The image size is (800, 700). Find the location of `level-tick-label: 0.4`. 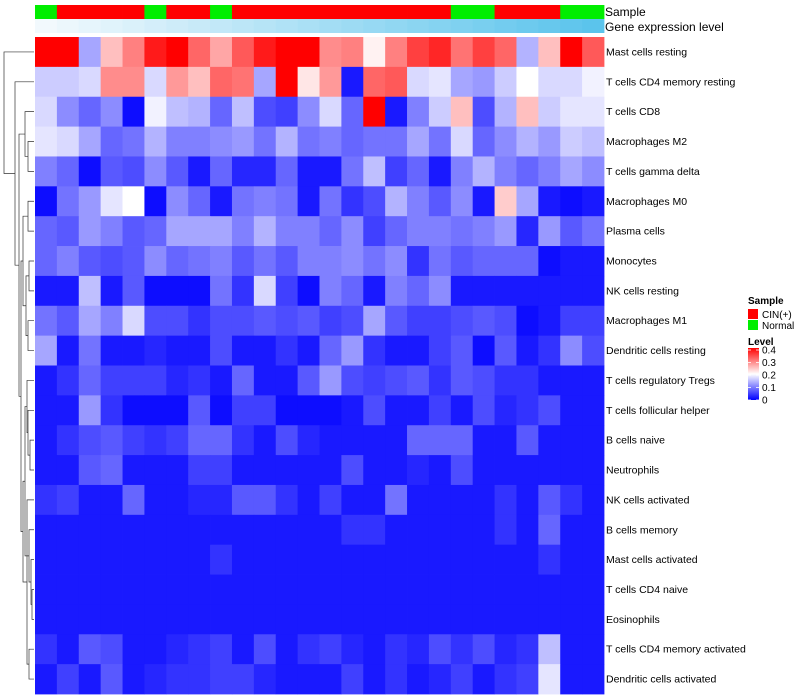

level-tick-label: 0.4 is located at coordinates (769, 351).